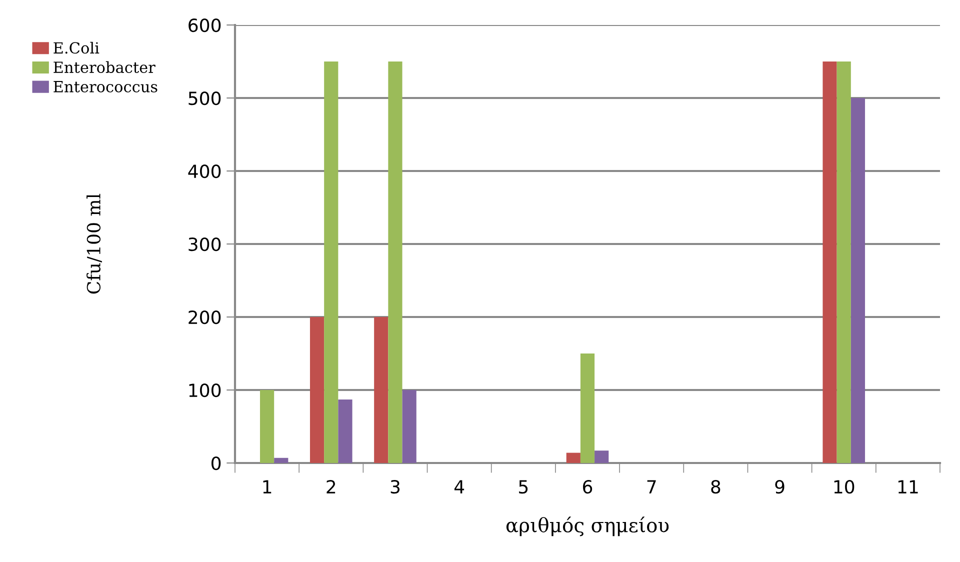  I want to click on y-axis-title: Cfu/100 ml, so click(94, 244).